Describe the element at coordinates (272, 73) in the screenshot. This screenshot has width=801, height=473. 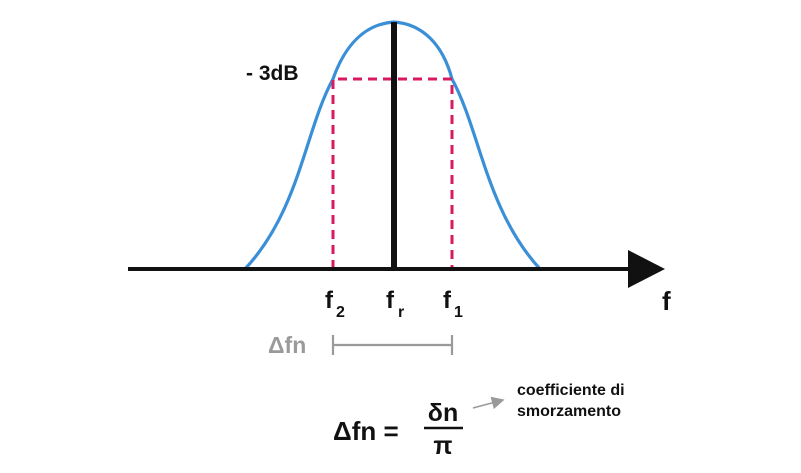
I see `db-marker-label: - 3dB` at that location.